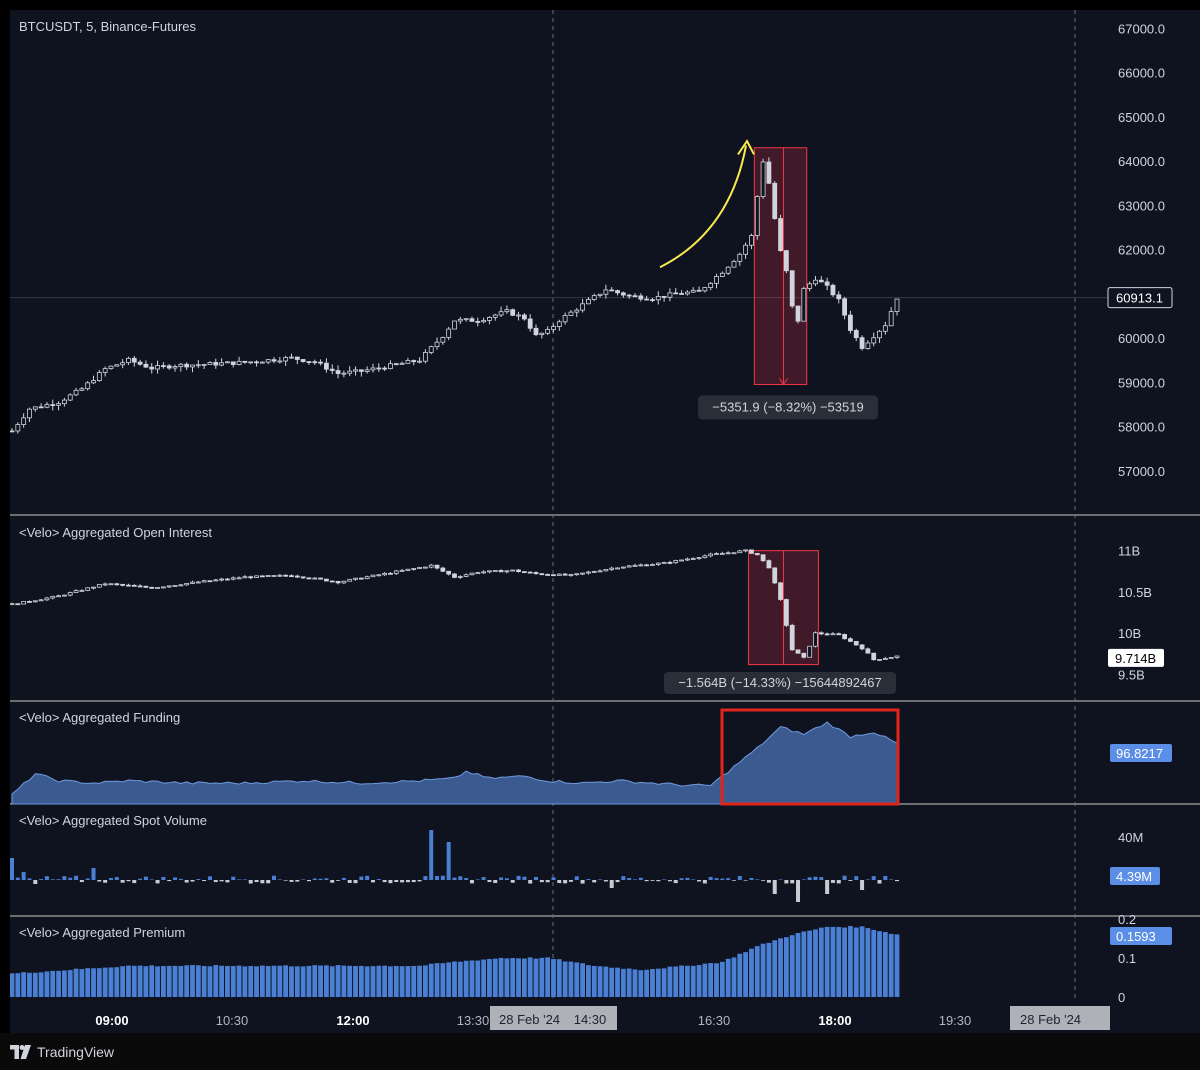 Image resolution: width=1200 pixels, height=1070 pixels. What do you see at coordinates (591, 757) in the screenshot?
I see `funding-pane: 96.8217` at bounding box center [591, 757].